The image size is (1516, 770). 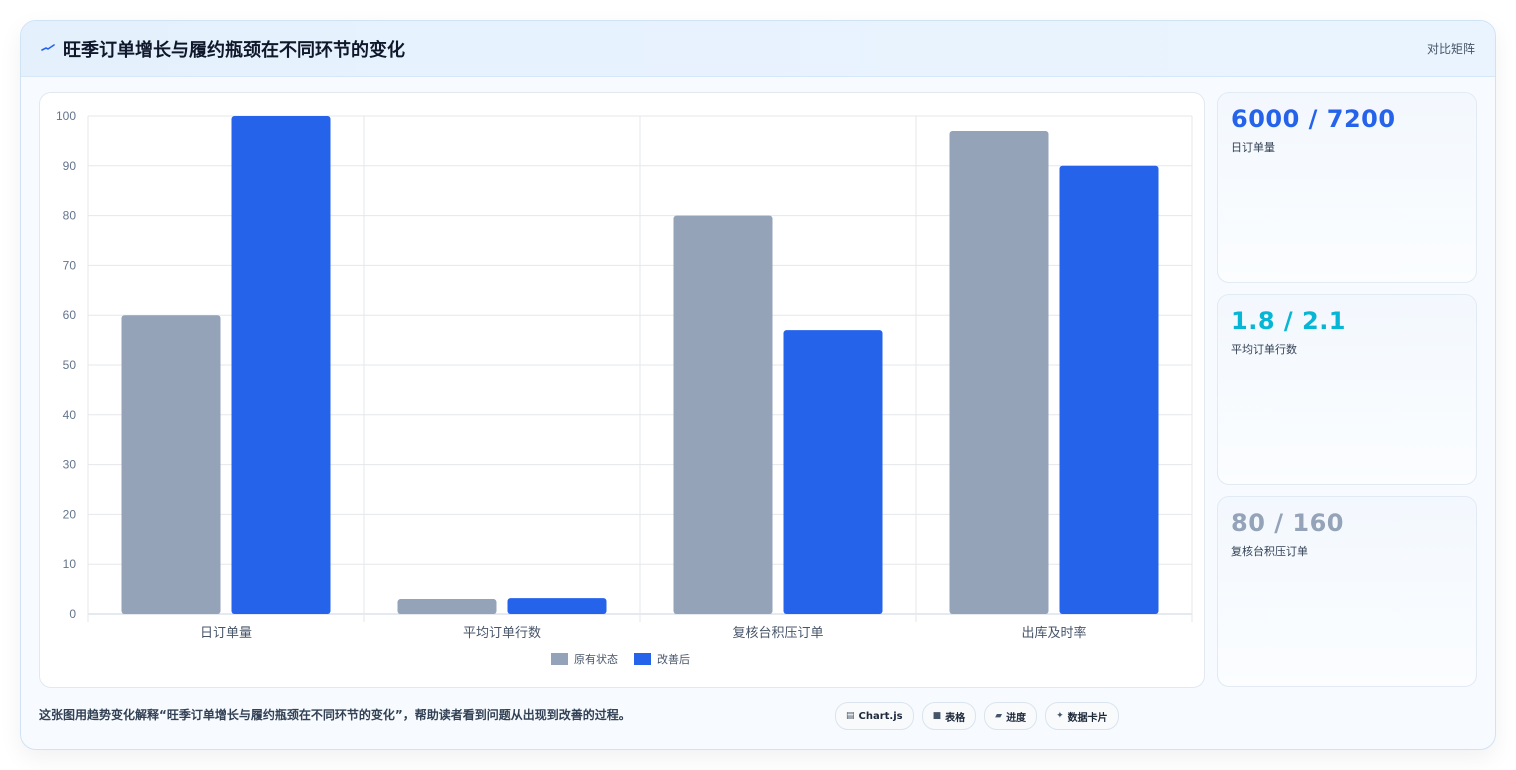 I want to click on stat-value: 80 / 160, so click(x=1287, y=523).